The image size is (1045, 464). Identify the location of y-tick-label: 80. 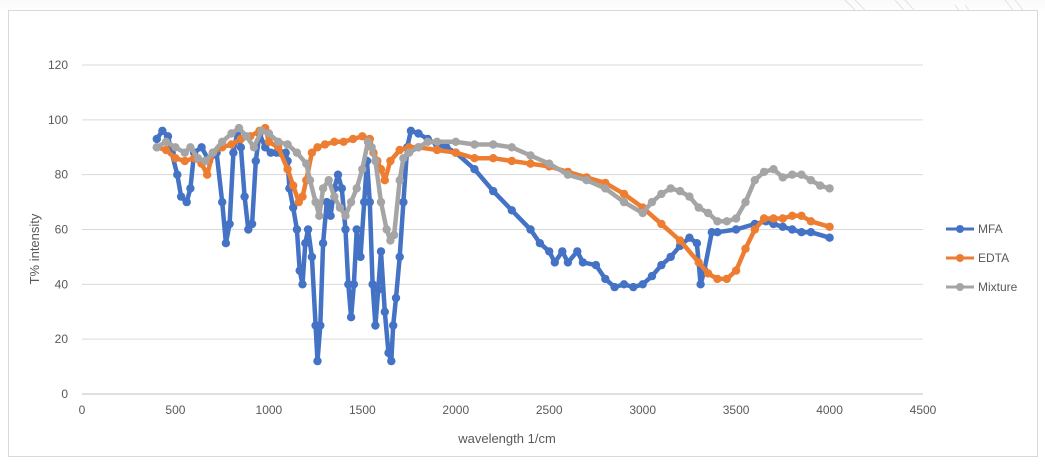
(62, 175).